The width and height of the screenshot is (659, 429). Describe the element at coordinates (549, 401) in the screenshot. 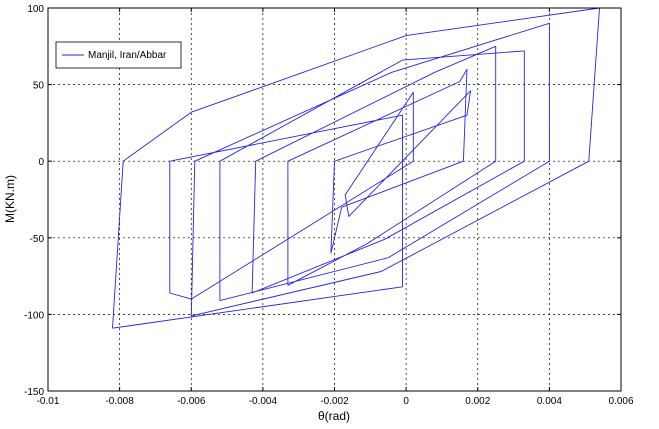

I see `x-tick-label: 0.004` at that location.